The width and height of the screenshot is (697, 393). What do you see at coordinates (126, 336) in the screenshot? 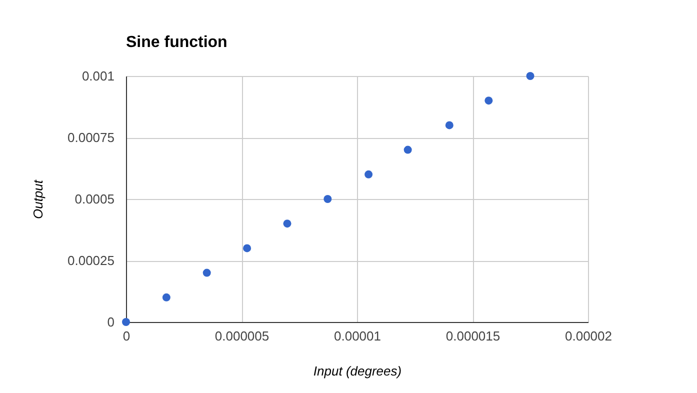
I see `x-tick-label: 0` at bounding box center [126, 336].